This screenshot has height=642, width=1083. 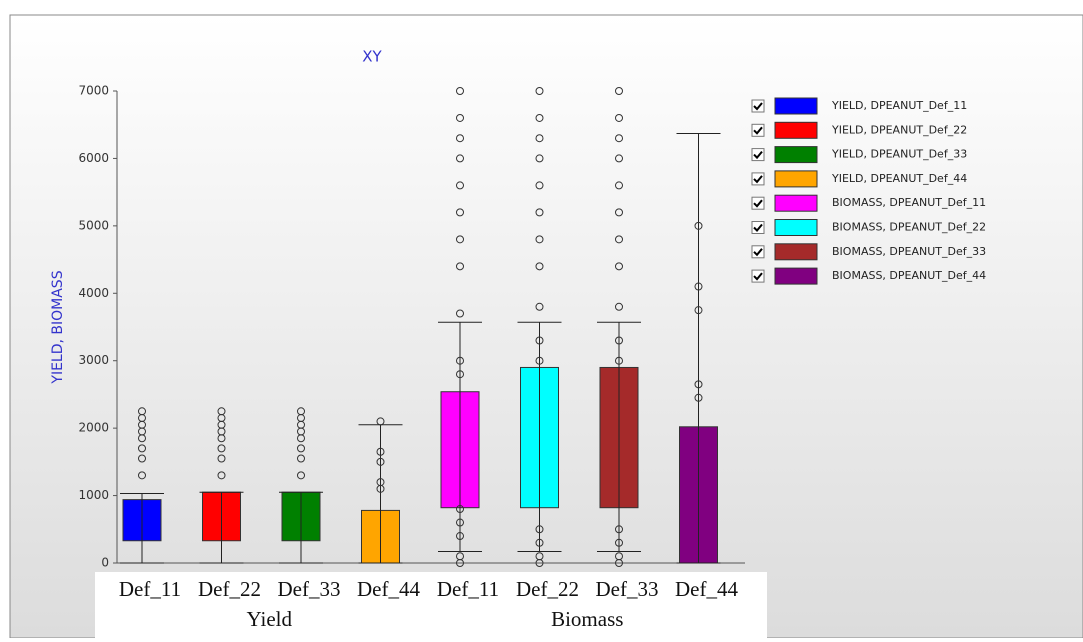 I want to click on y-tick-label: 7000, so click(x=93, y=91).